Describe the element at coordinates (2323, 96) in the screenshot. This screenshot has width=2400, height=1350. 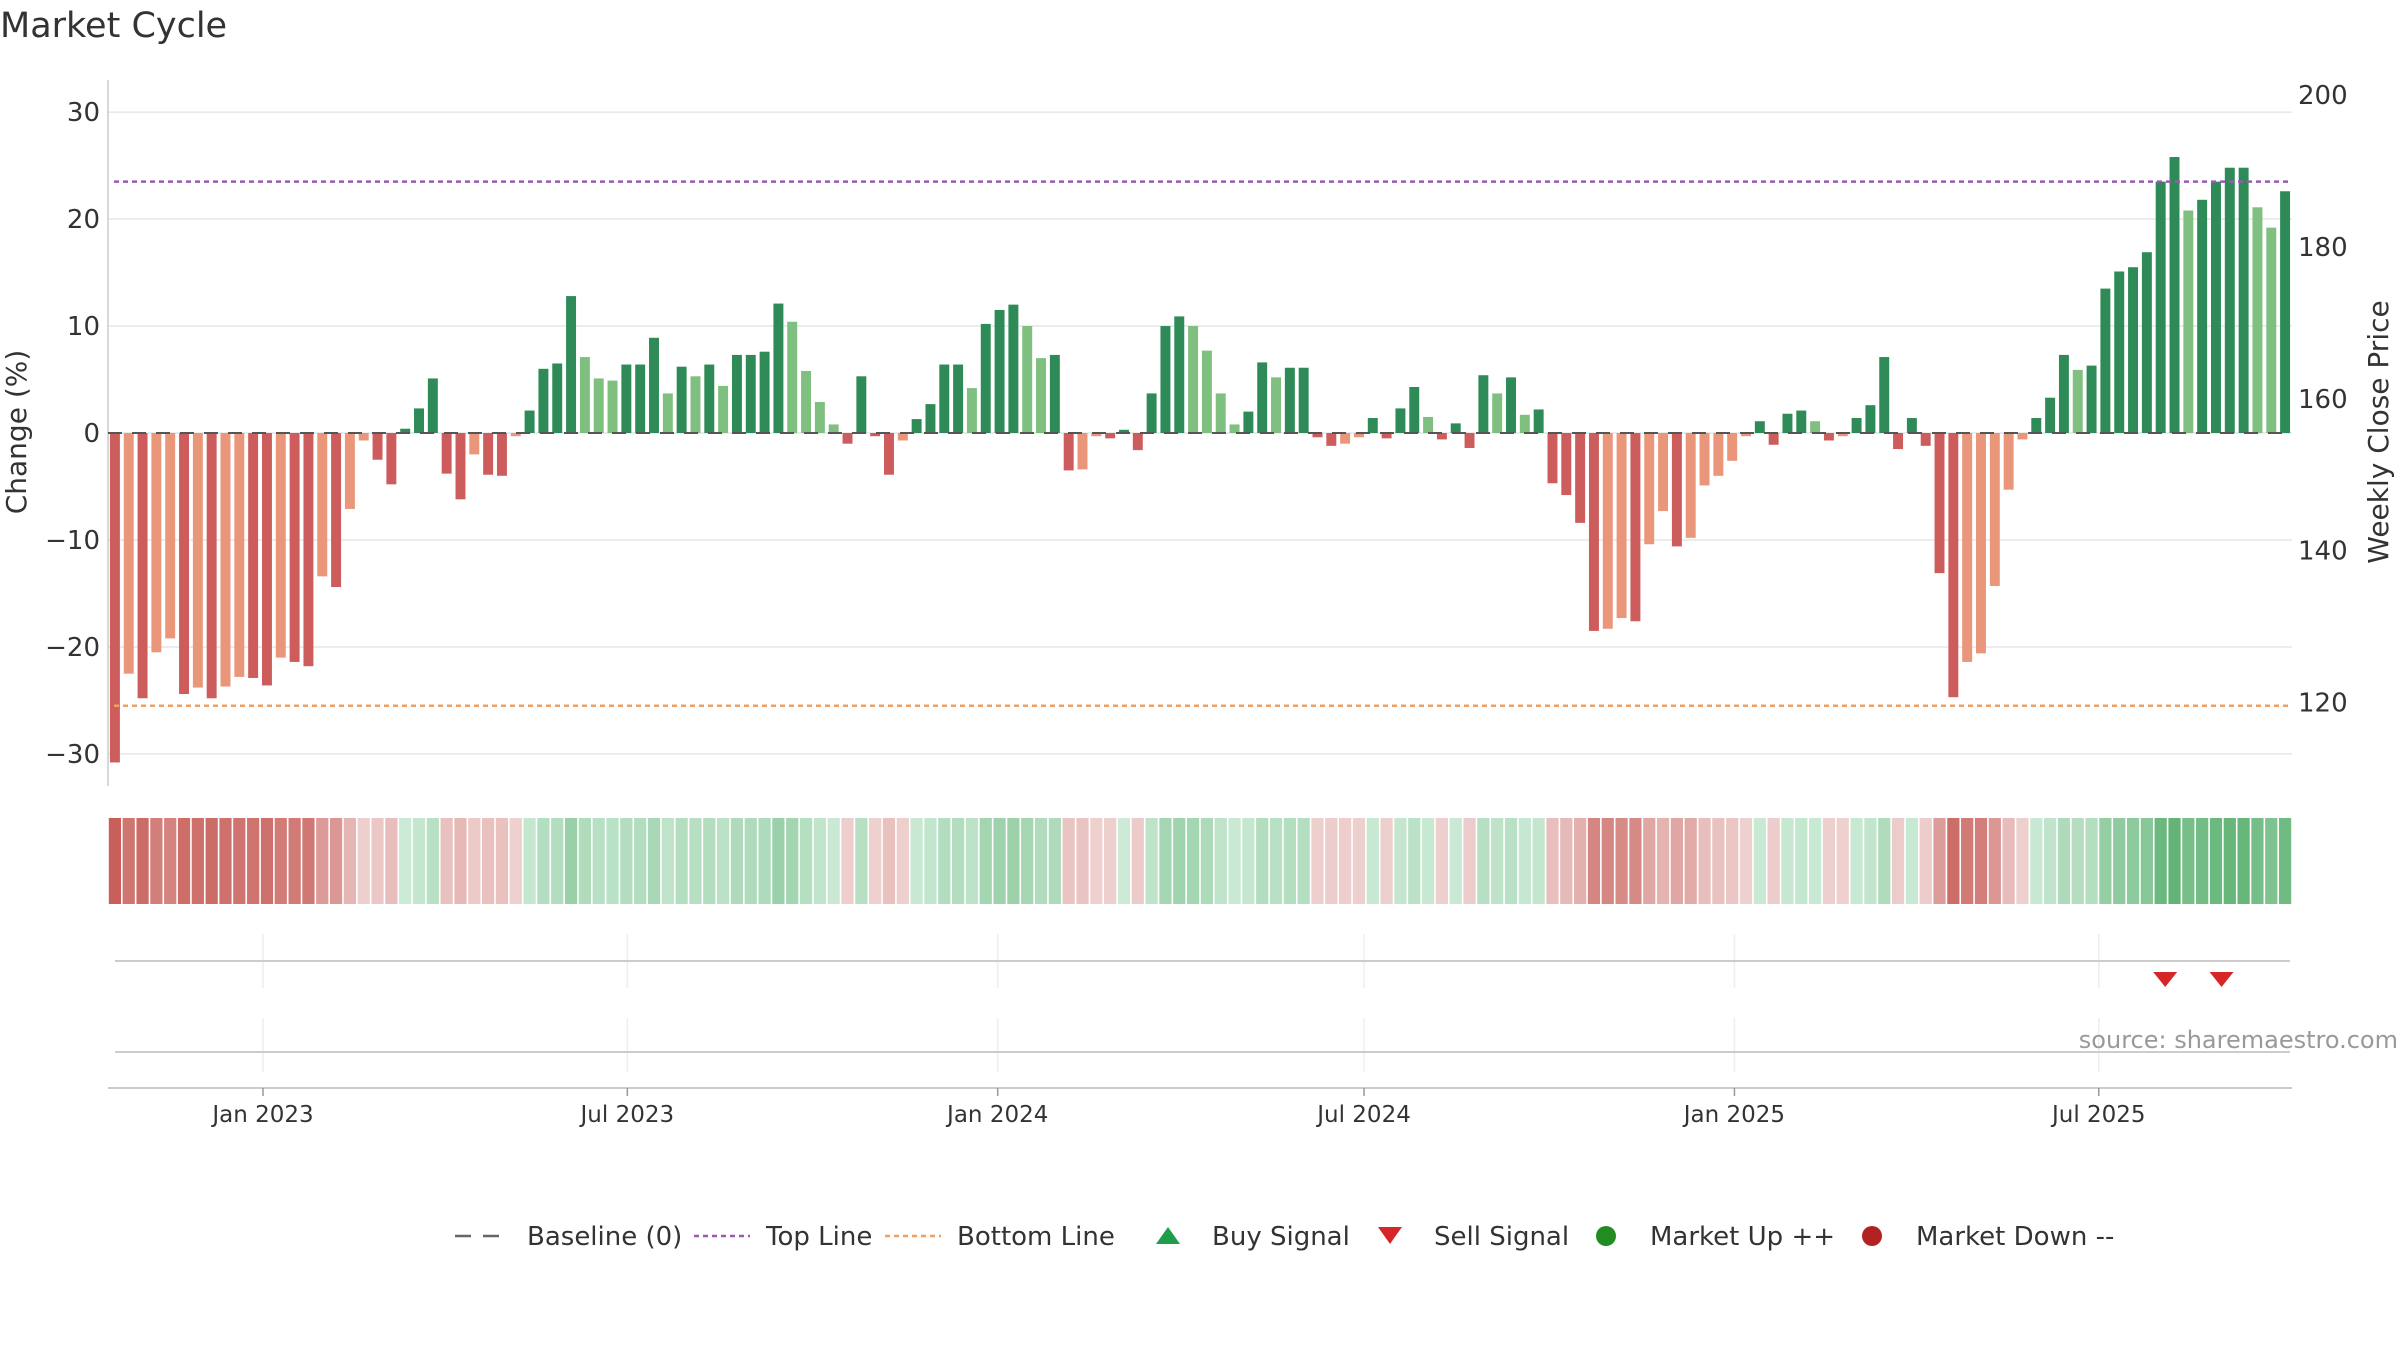
I see `y2-tick-label: 200` at that location.